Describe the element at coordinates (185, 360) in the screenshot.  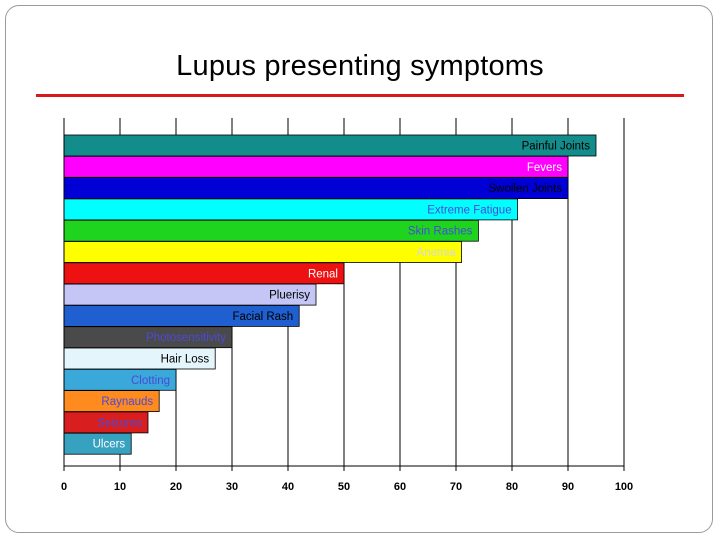
I see `bar-label-10: Hair Loss` at that location.